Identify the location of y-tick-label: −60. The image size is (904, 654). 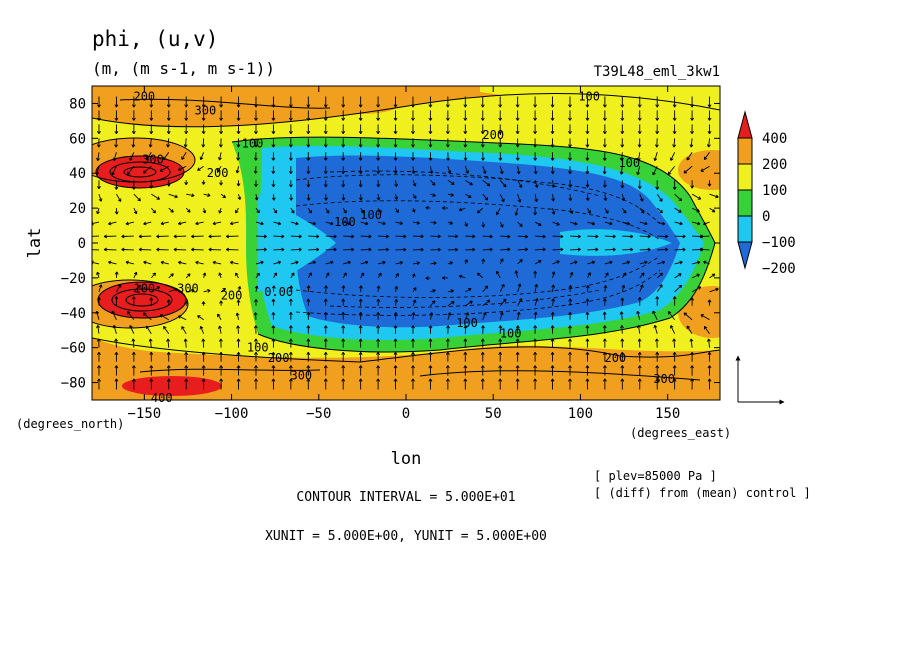
(73, 349).